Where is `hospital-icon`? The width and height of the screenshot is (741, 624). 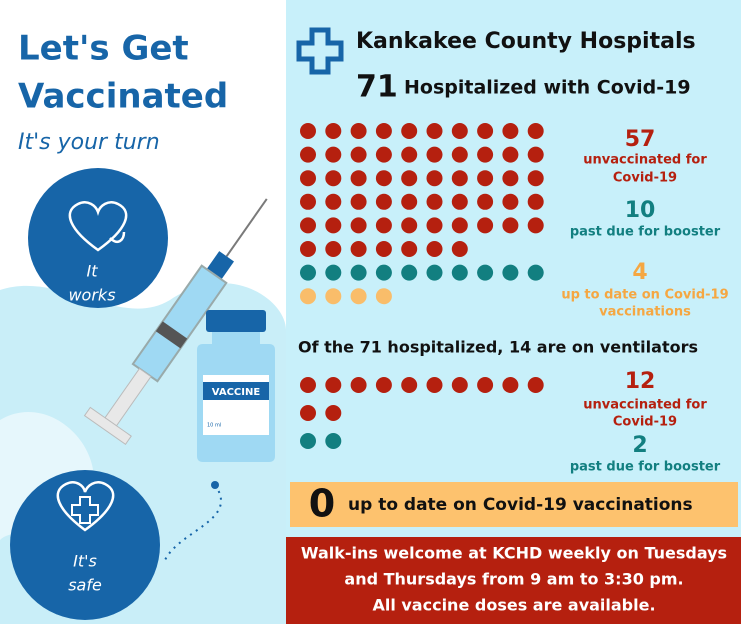
hospital-icon is located at coordinates (320, 51).